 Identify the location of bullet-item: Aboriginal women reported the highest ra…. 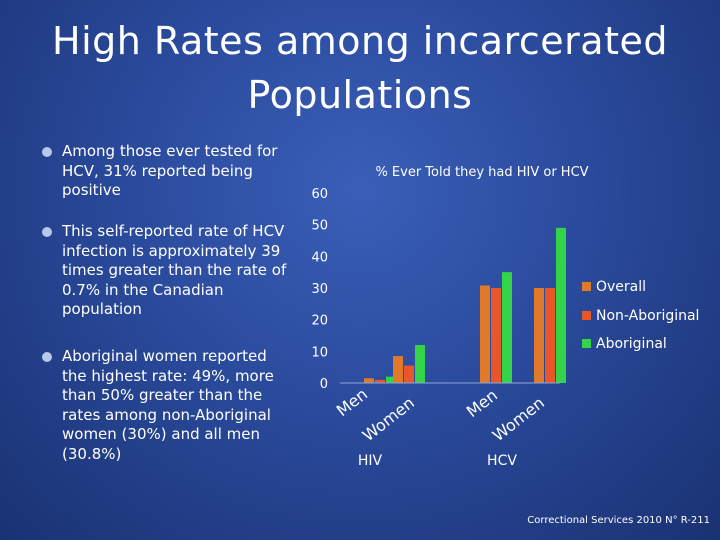
(181, 405).